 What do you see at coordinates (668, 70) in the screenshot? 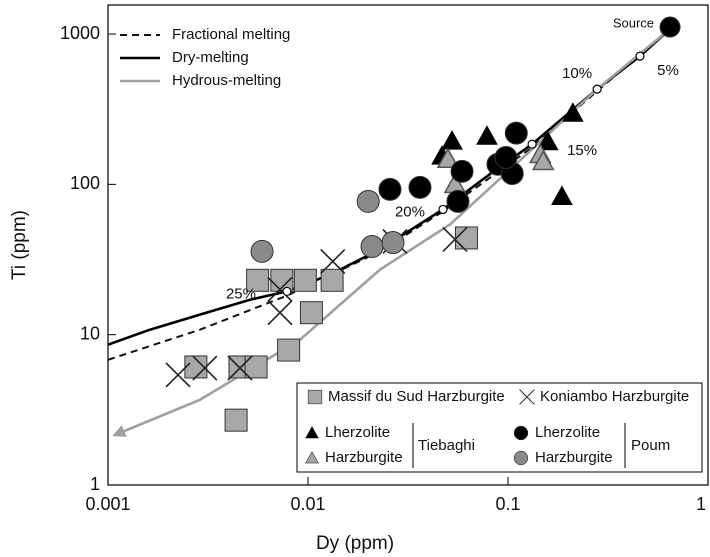
I see `annotation: 5%` at bounding box center [668, 70].